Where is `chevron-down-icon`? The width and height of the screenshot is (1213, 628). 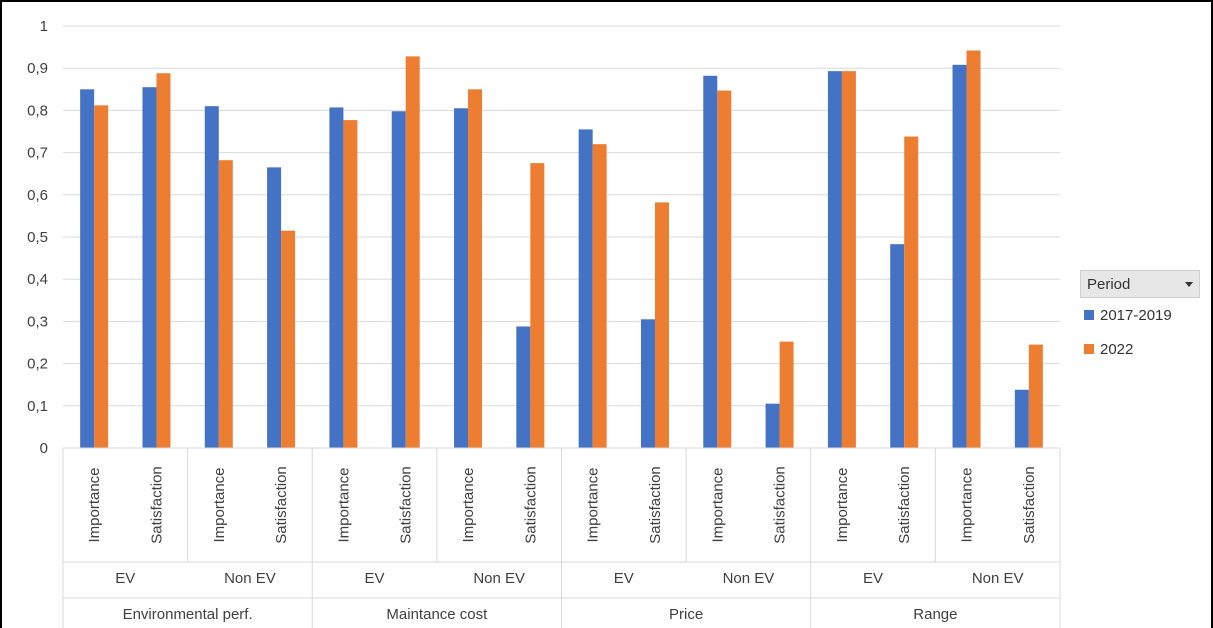 chevron-down-icon is located at coordinates (1189, 284).